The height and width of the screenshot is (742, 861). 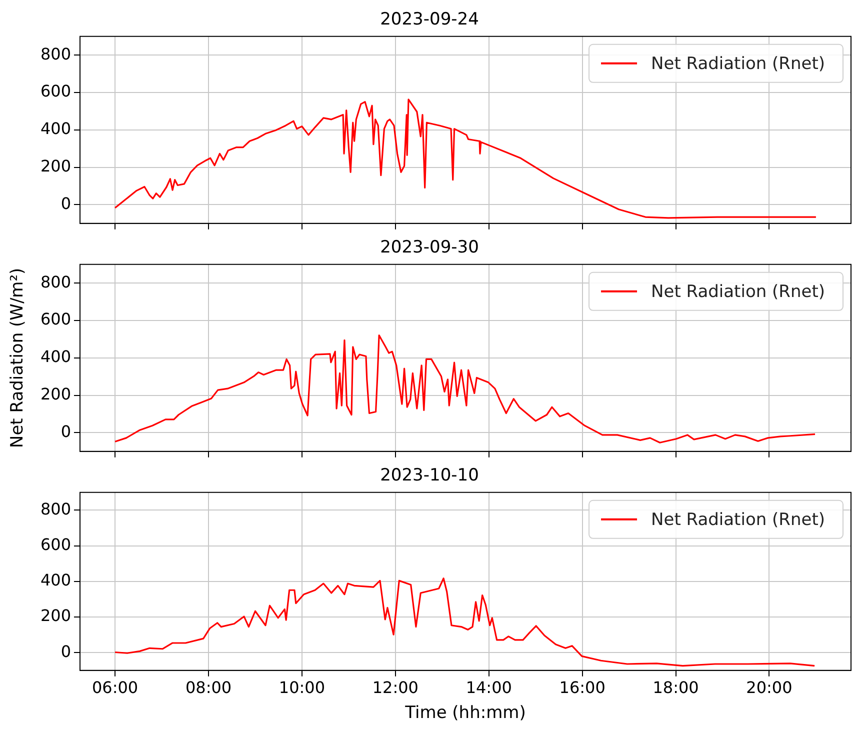 I want to click on x-tick-label: 16:00, so click(x=582, y=688).